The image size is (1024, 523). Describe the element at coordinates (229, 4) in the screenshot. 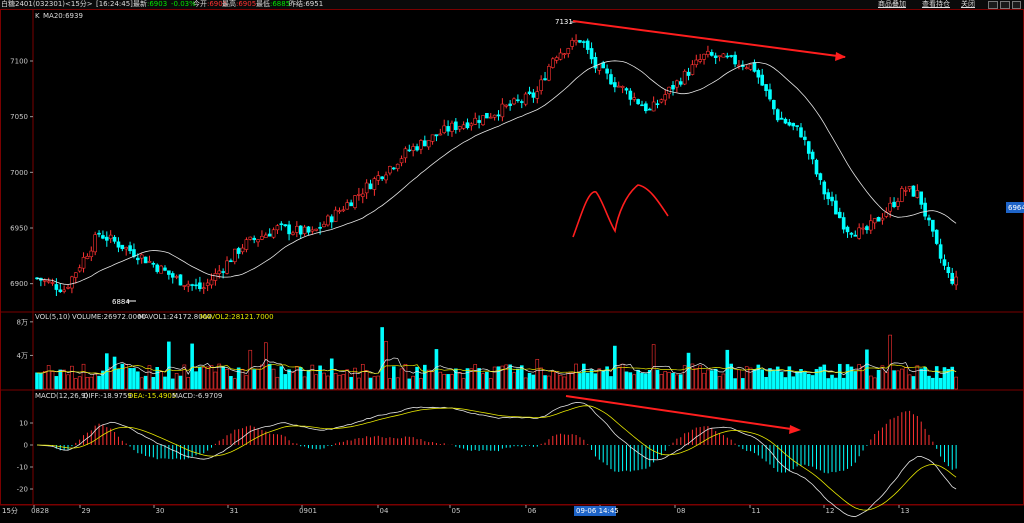

I see `high-label: 最高` at that location.